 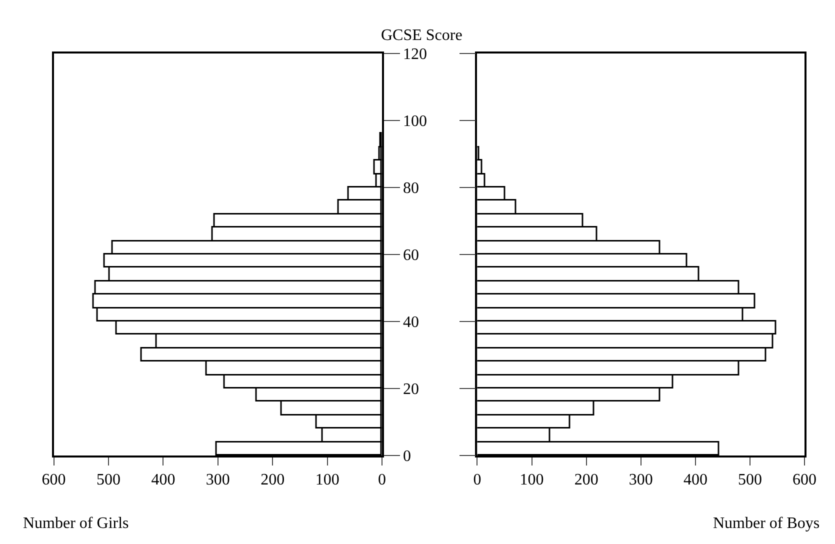 What do you see at coordinates (411, 389) in the screenshot?
I see `y-tick-label: 20` at bounding box center [411, 389].